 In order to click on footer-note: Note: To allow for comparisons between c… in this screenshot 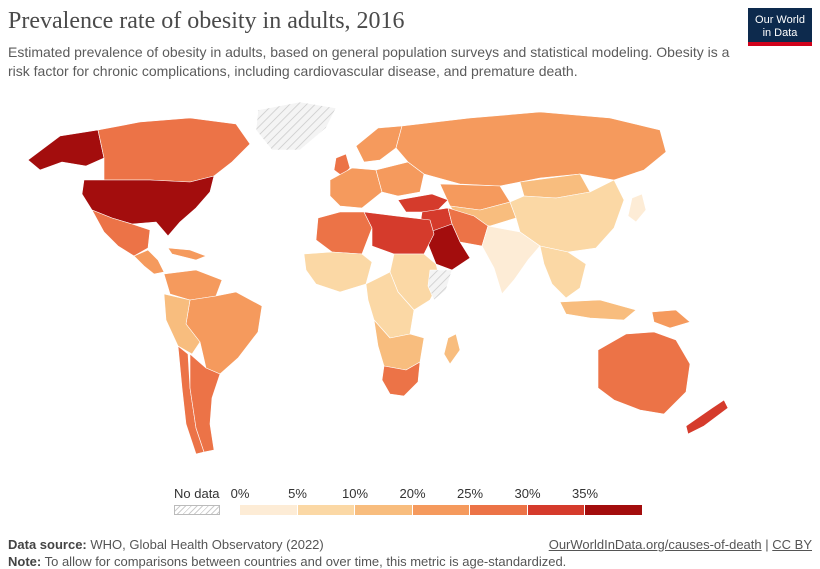, I will do `click(410, 561)`.